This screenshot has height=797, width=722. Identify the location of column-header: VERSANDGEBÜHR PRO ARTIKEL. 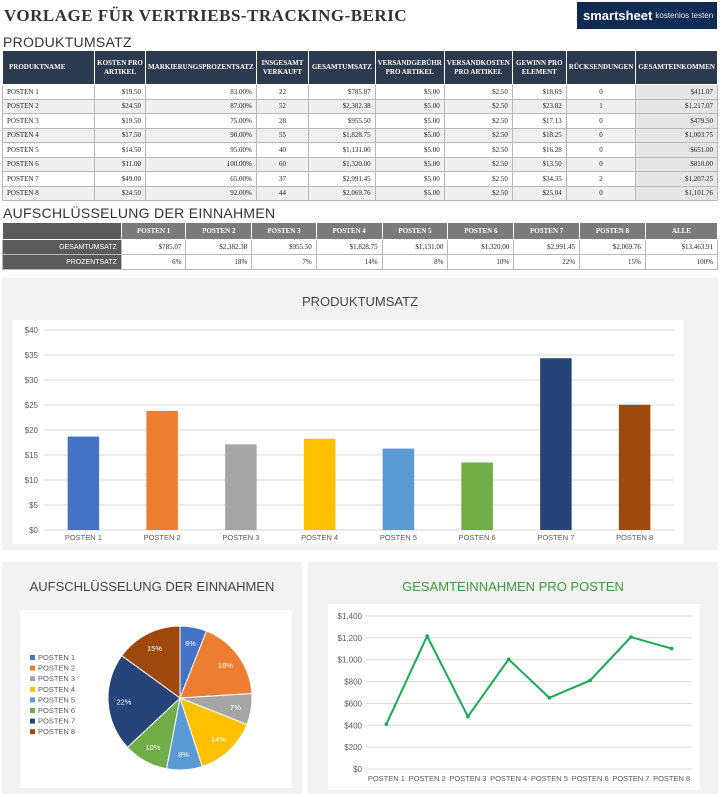
(409, 67).